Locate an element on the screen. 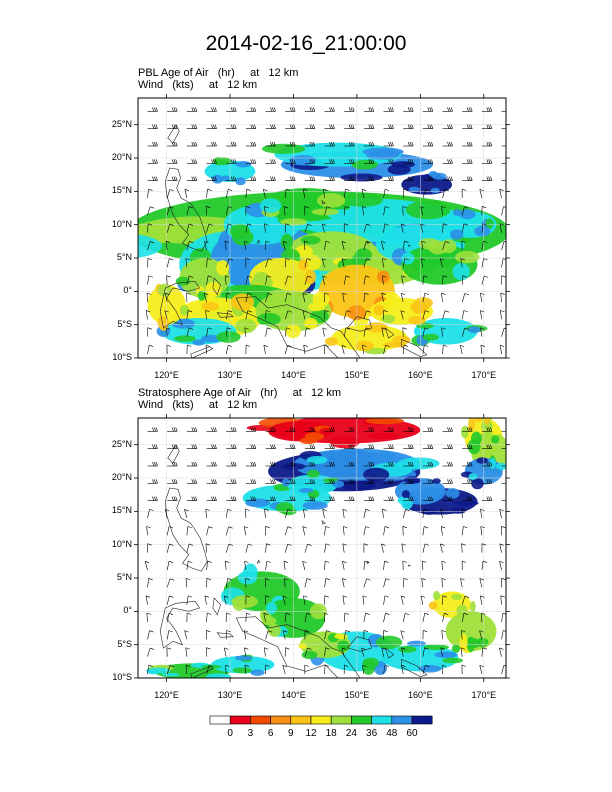  panel2-variable-label: Stratosphere Age of Air (hr) at 12 km is located at coordinates (239, 393).